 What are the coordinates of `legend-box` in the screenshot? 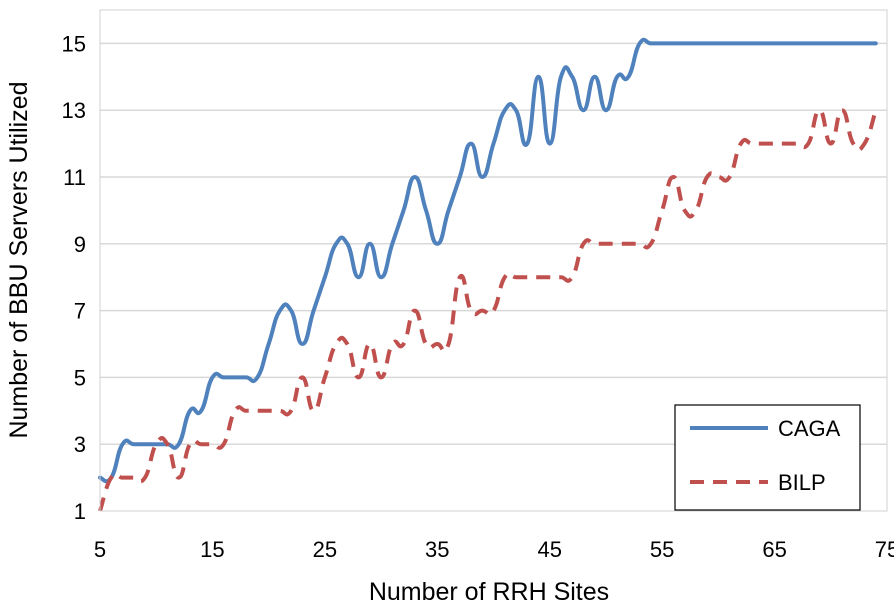 It's located at (767, 457).